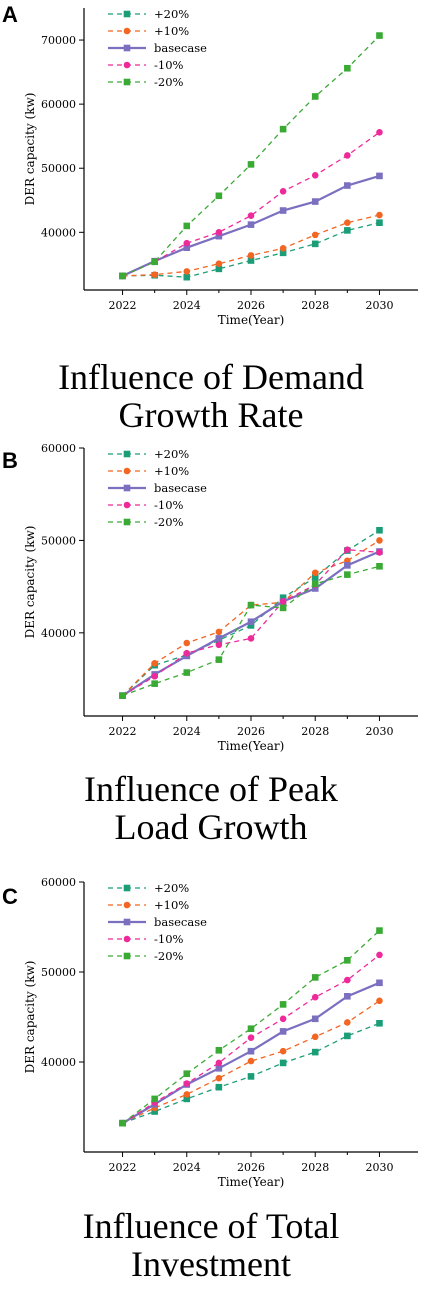 This screenshot has width=422, height=1297. What do you see at coordinates (58, 972) in the screenshot?
I see `y-tick-label: 50000` at bounding box center [58, 972].